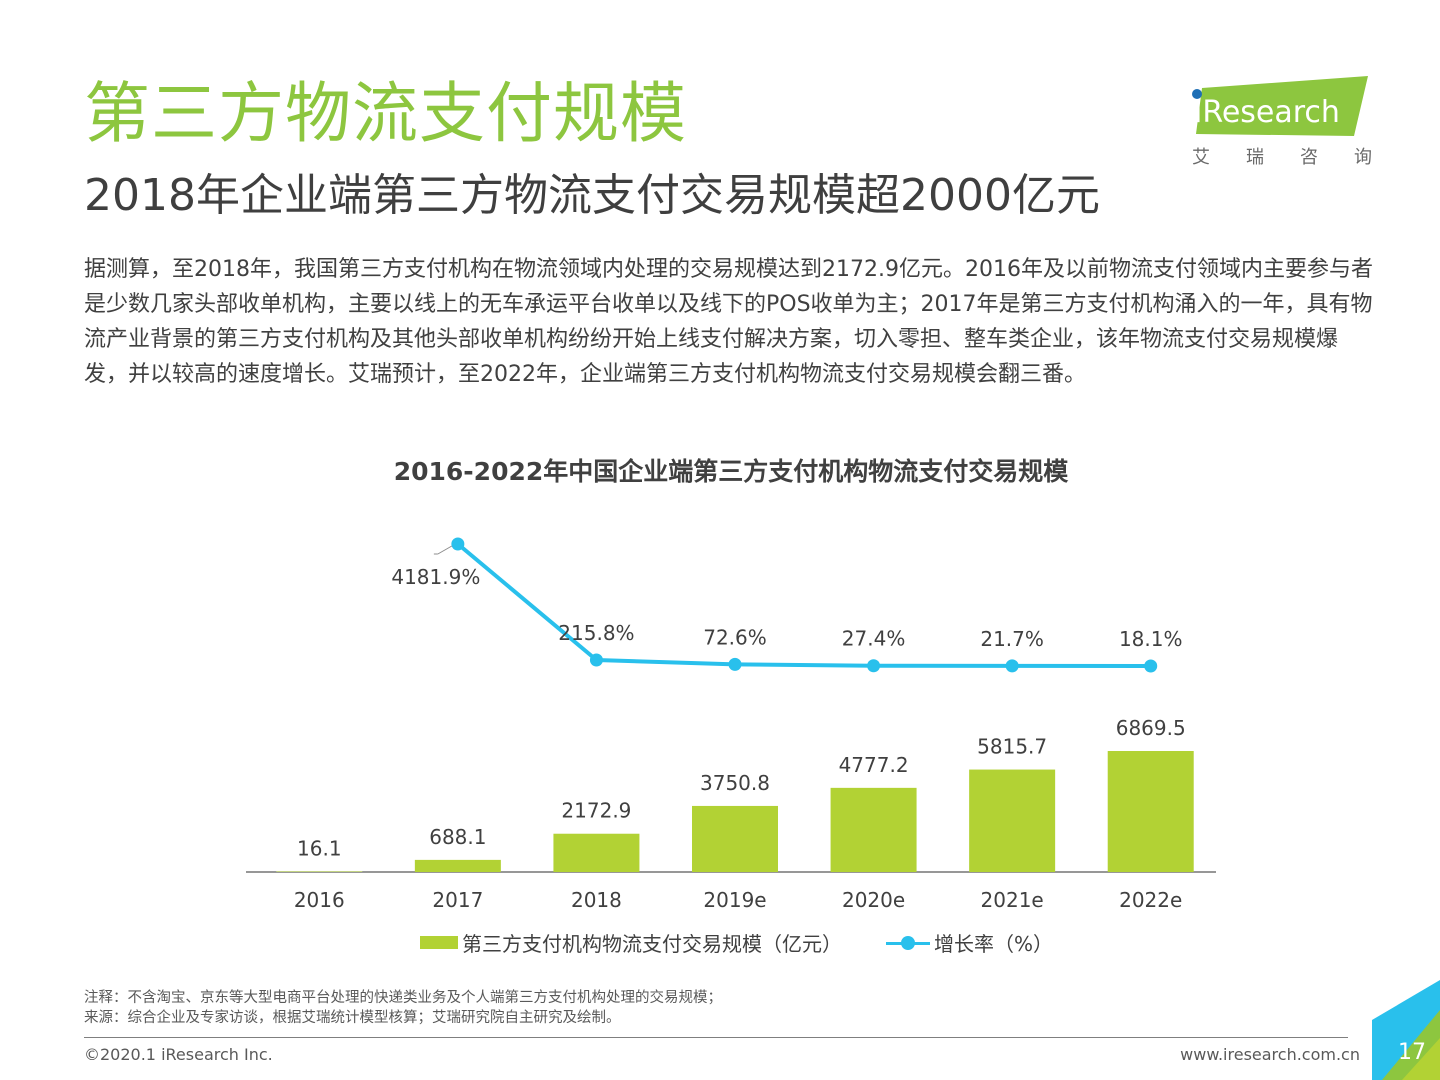 The image size is (1440, 1080). What do you see at coordinates (734, 900) in the screenshot?
I see `x-tick-label: 2019e` at bounding box center [734, 900].